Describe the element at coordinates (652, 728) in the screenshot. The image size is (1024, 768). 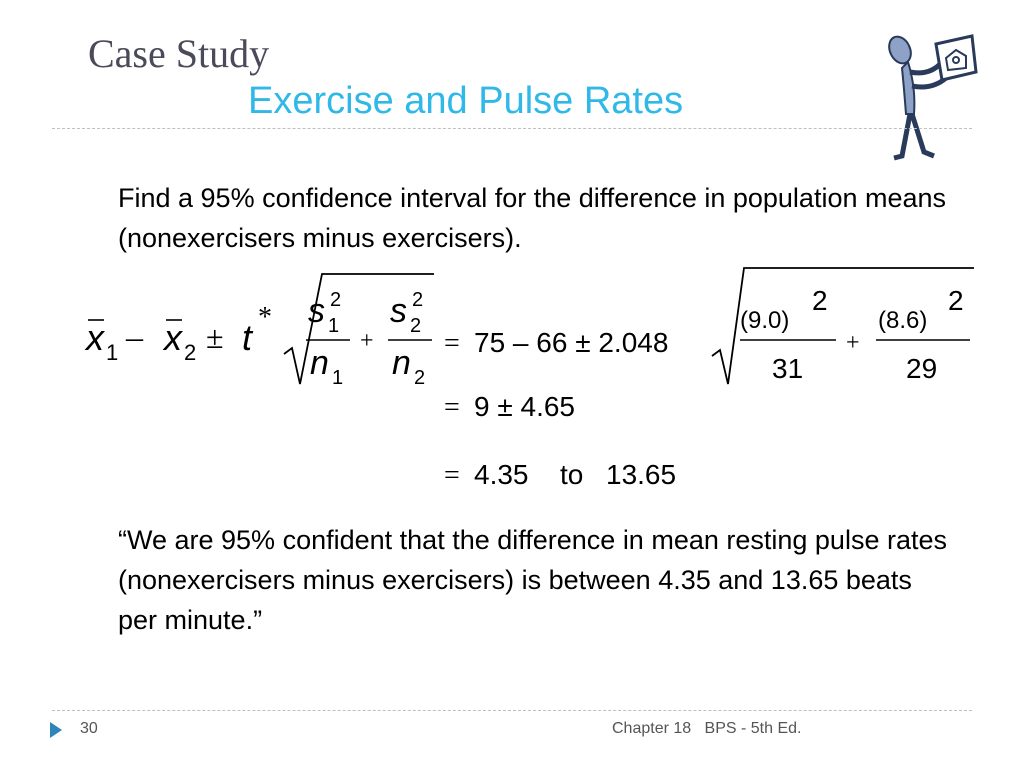
I see `footer-chapter: Chapter 18` at that location.